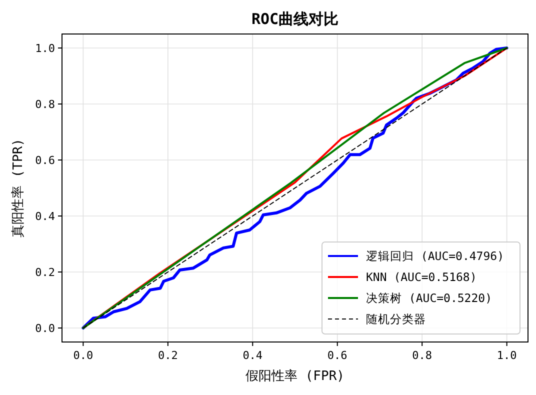 The image size is (536, 395). What do you see at coordinates (435, 256) in the screenshot?
I see `legend-label: 逻辑回归 (AUC=0.4796)` at bounding box center [435, 256].